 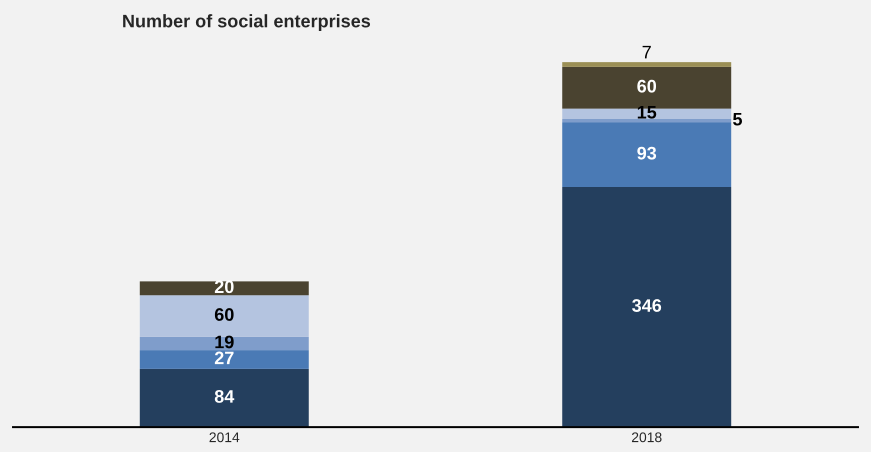 What do you see at coordinates (225, 437) in the screenshot?
I see `x-tick-label: 2014` at bounding box center [225, 437].